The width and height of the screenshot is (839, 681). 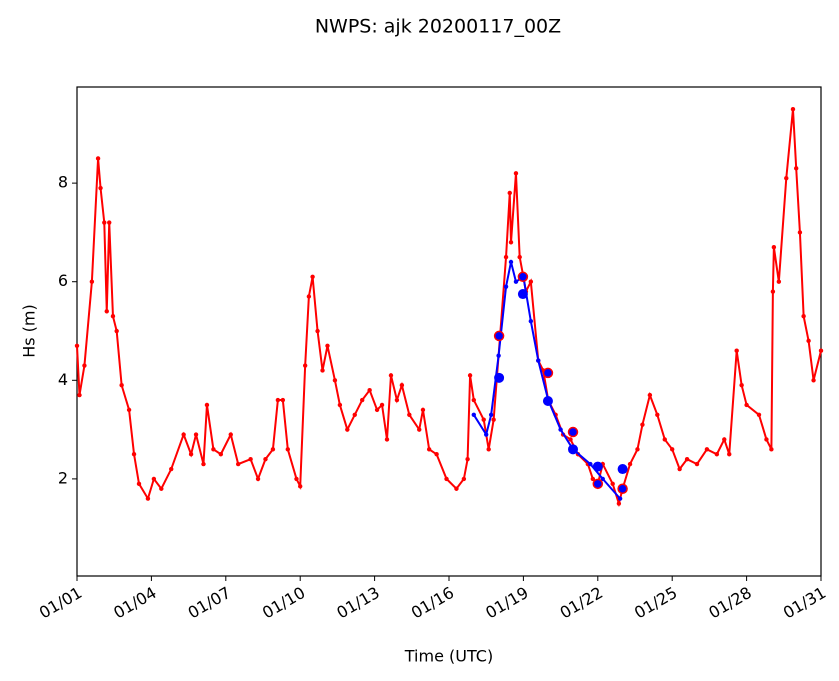 What do you see at coordinates (283, 603) in the screenshot?
I see `x-tick-label: 01/10` at bounding box center [283, 603].